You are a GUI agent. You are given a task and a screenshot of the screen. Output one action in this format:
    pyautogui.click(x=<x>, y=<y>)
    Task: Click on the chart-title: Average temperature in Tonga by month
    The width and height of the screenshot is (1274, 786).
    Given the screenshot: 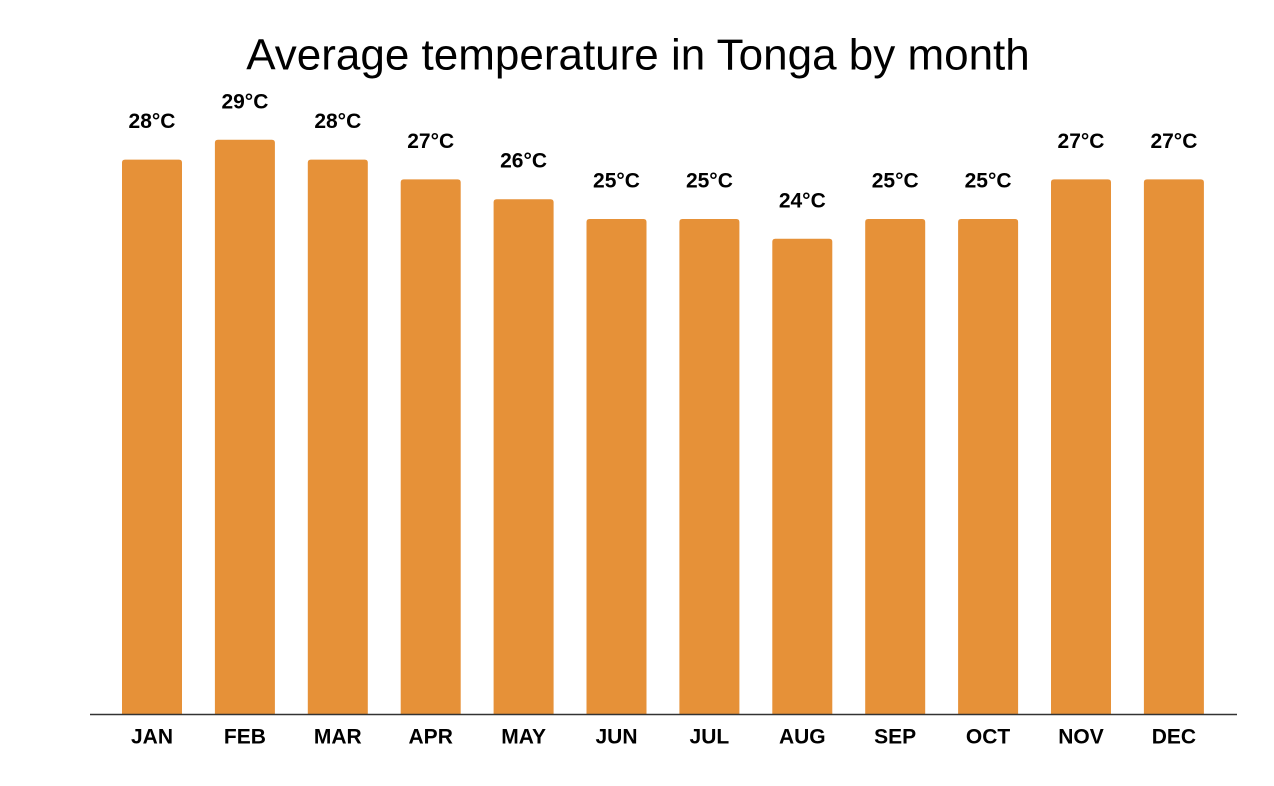 What is the action you would take?
    pyautogui.click(x=638, y=55)
    